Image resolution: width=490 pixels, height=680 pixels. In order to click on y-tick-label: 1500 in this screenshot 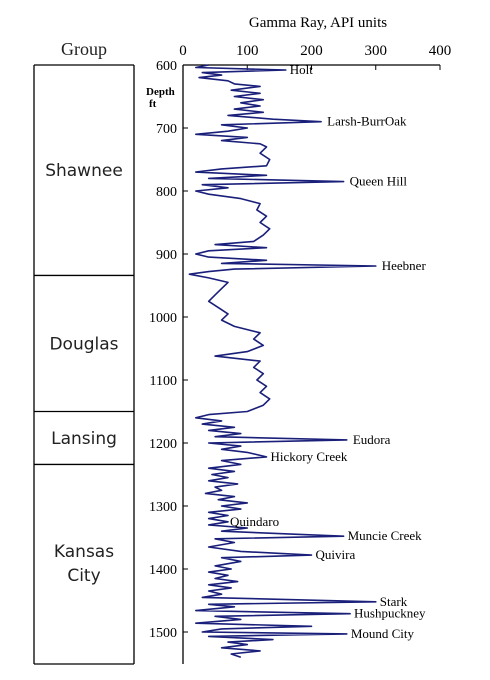, I will do `click(163, 633)`.